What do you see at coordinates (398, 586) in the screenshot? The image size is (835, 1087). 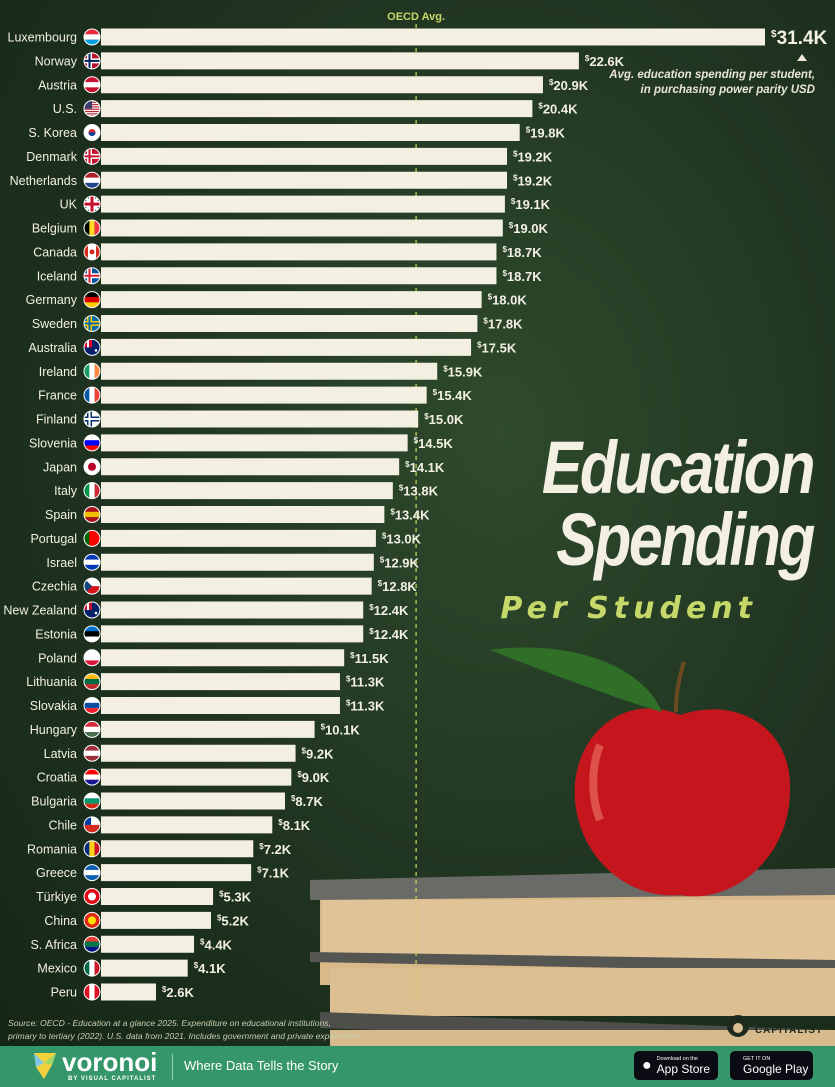 I see `value-label: $12.8K` at bounding box center [398, 586].